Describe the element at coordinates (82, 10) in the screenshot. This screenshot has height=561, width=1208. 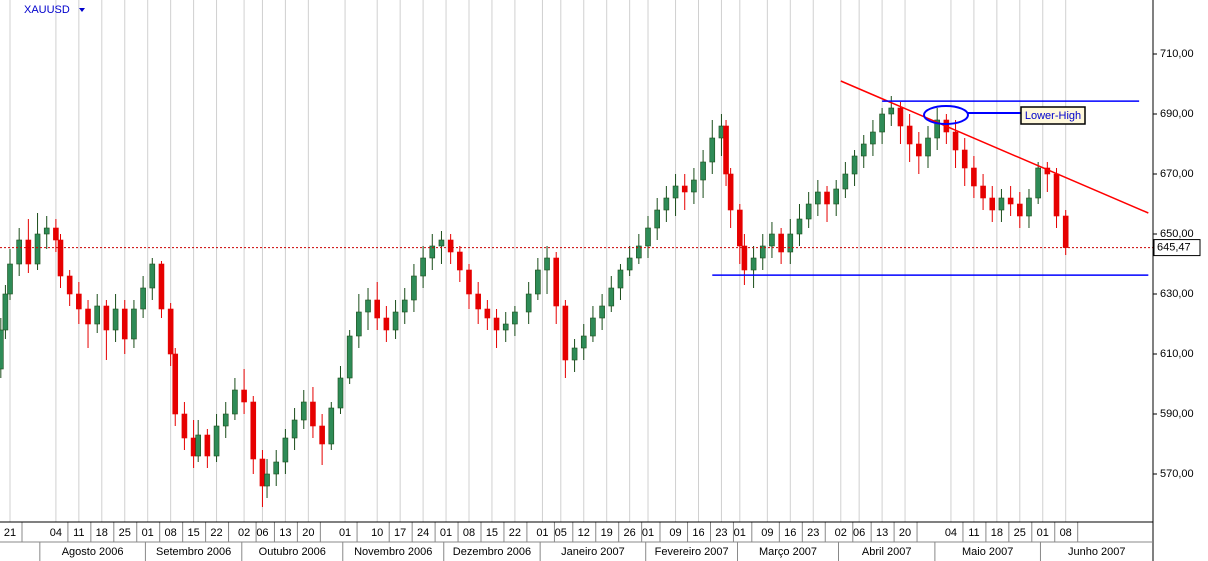
I see `symbol-dropdown` at that location.